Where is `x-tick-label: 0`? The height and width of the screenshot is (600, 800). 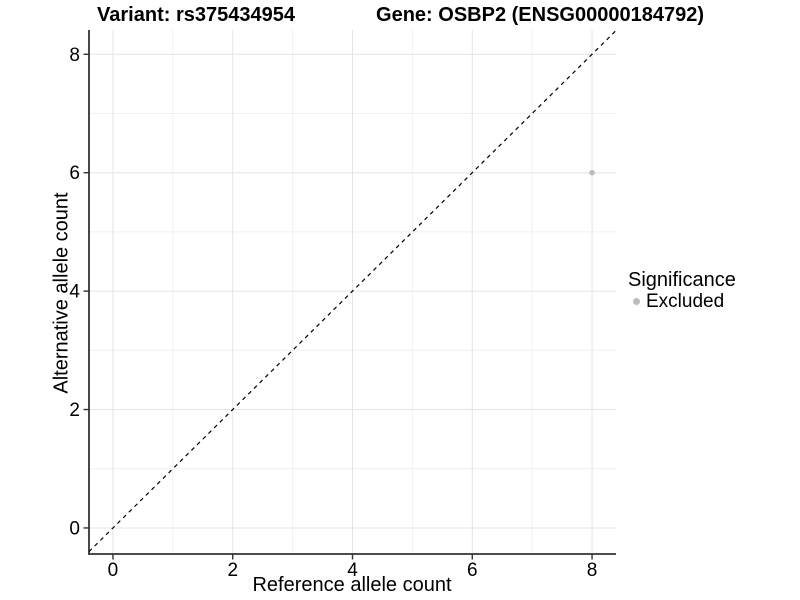
x-tick-label: 0 is located at coordinates (113, 570).